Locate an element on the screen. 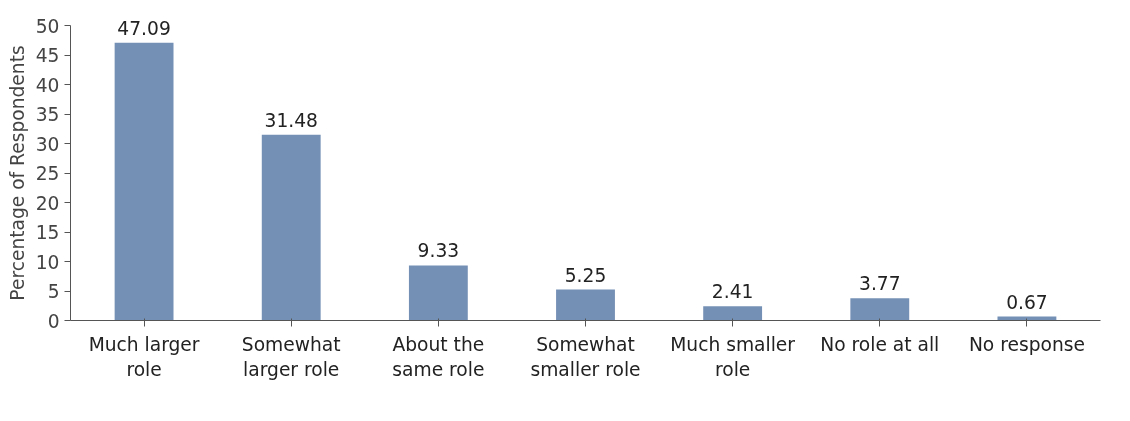  y-axis-title: Percentage of Respondents is located at coordinates (17, 173).